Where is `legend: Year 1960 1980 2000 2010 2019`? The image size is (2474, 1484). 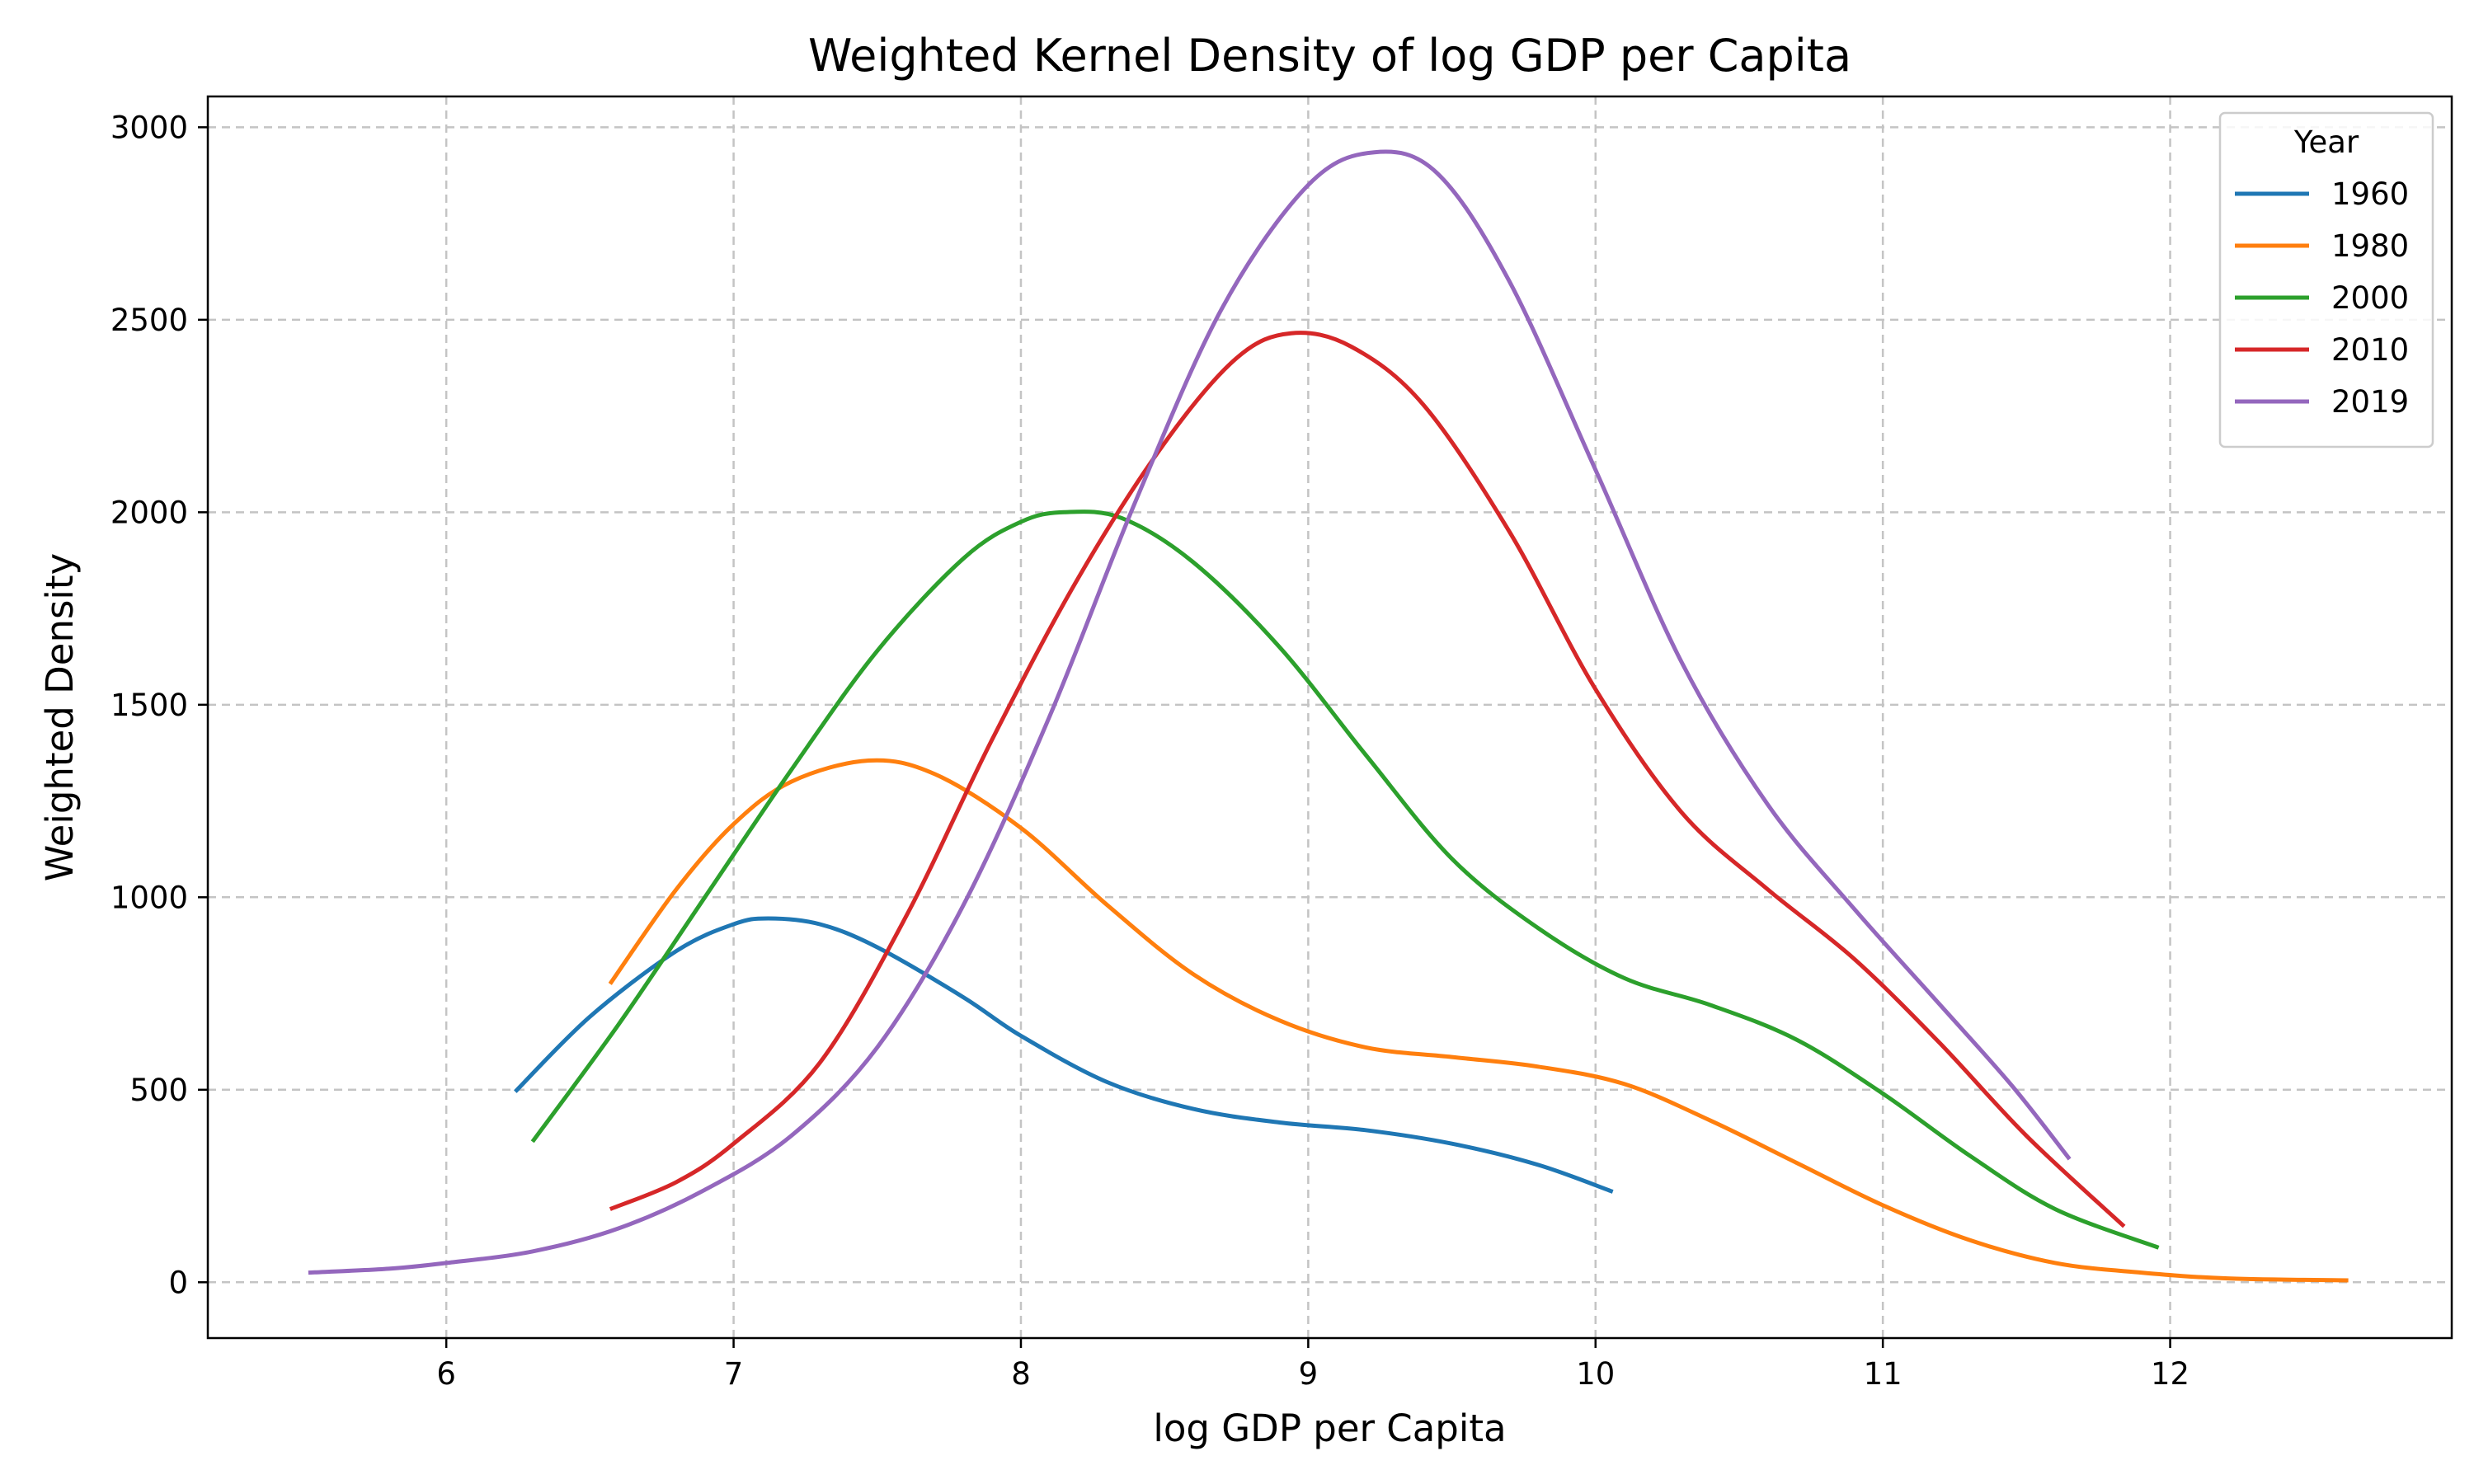 legend: Year 1960 1980 2000 2010 2019 is located at coordinates (2326, 279).